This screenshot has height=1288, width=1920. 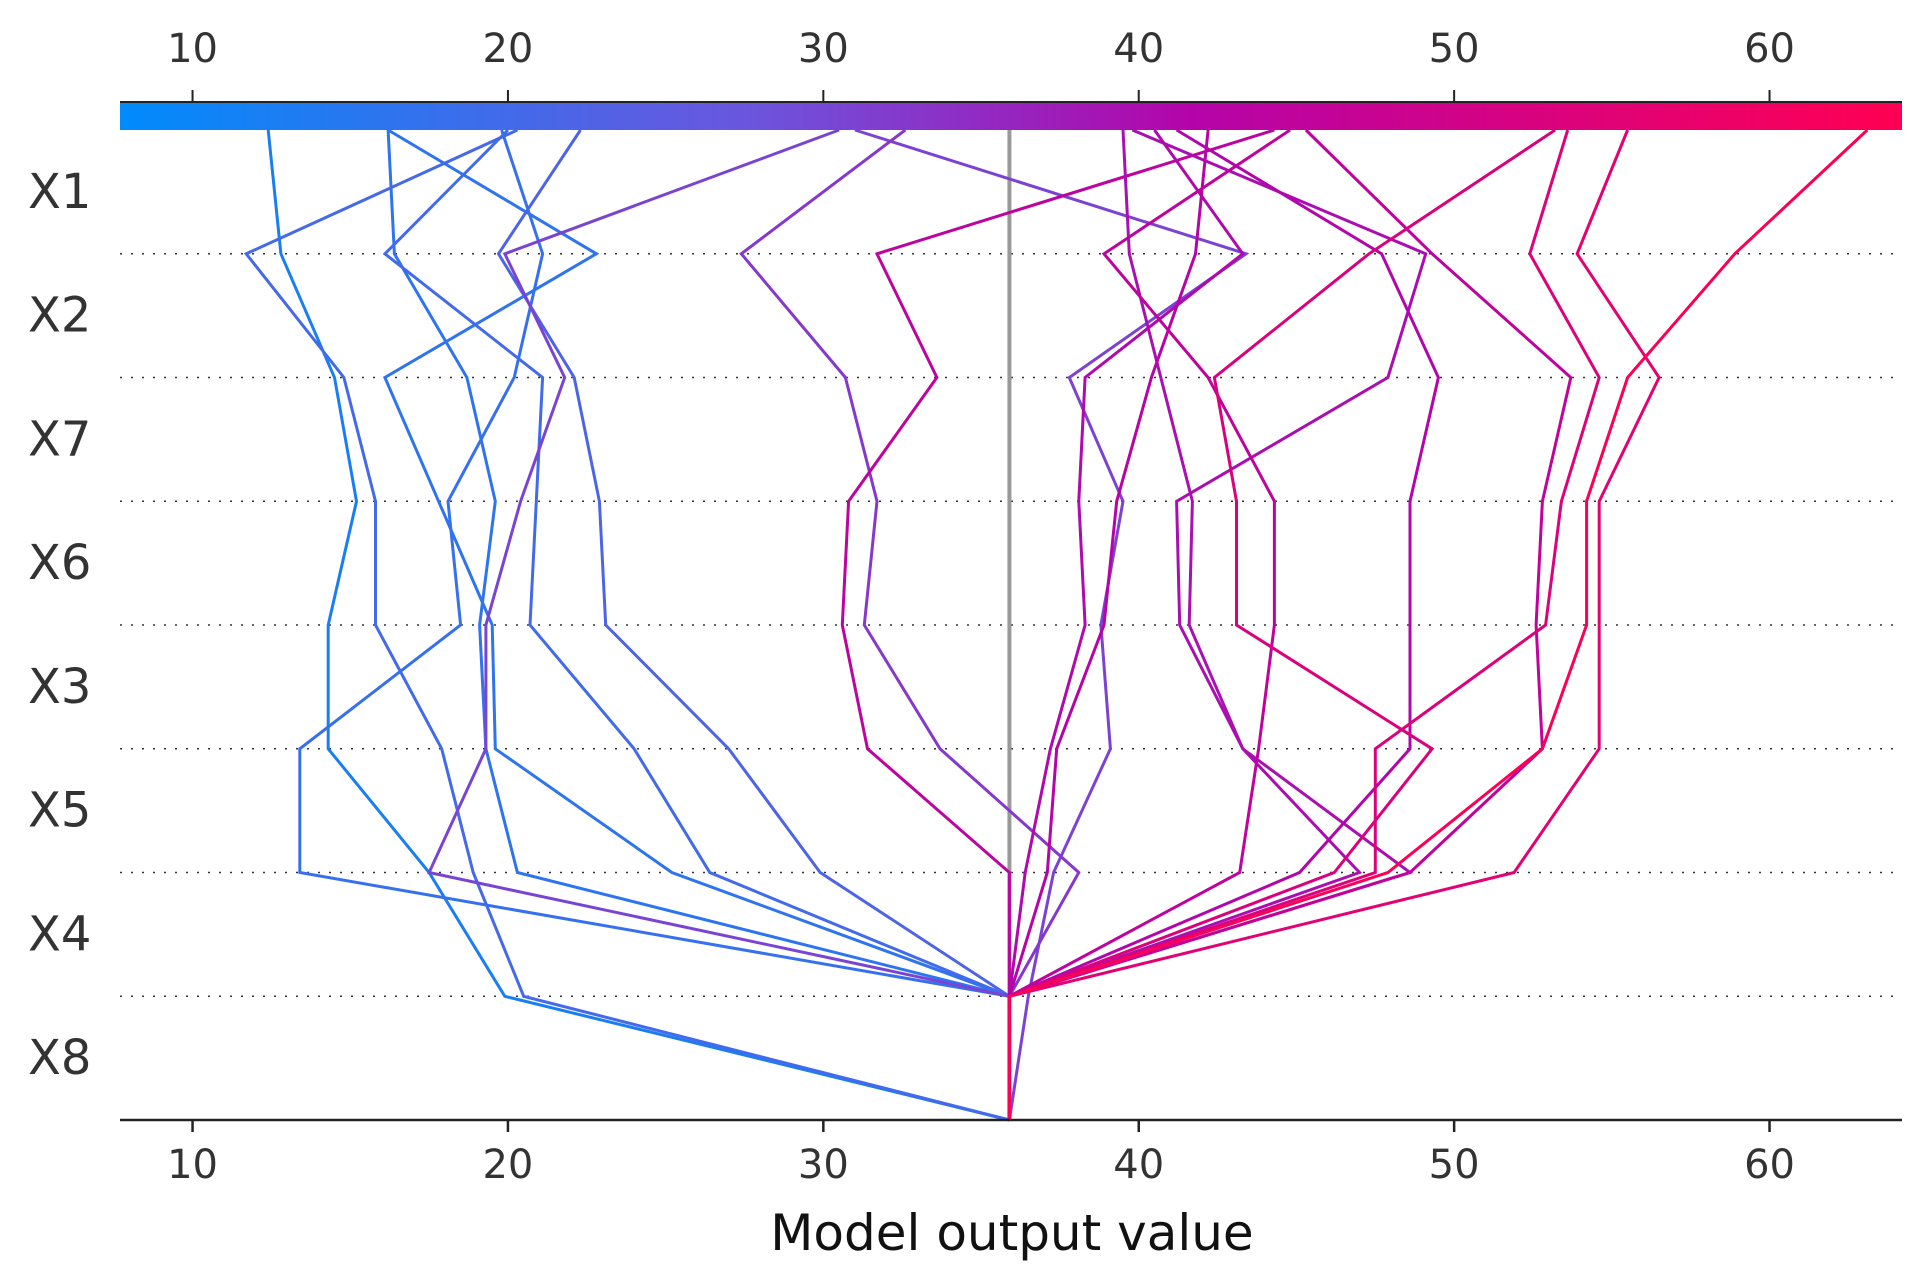 What do you see at coordinates (507, 49) in the screenshot?
I see `top-tick-label: 20` at bounding box center [507, 49].